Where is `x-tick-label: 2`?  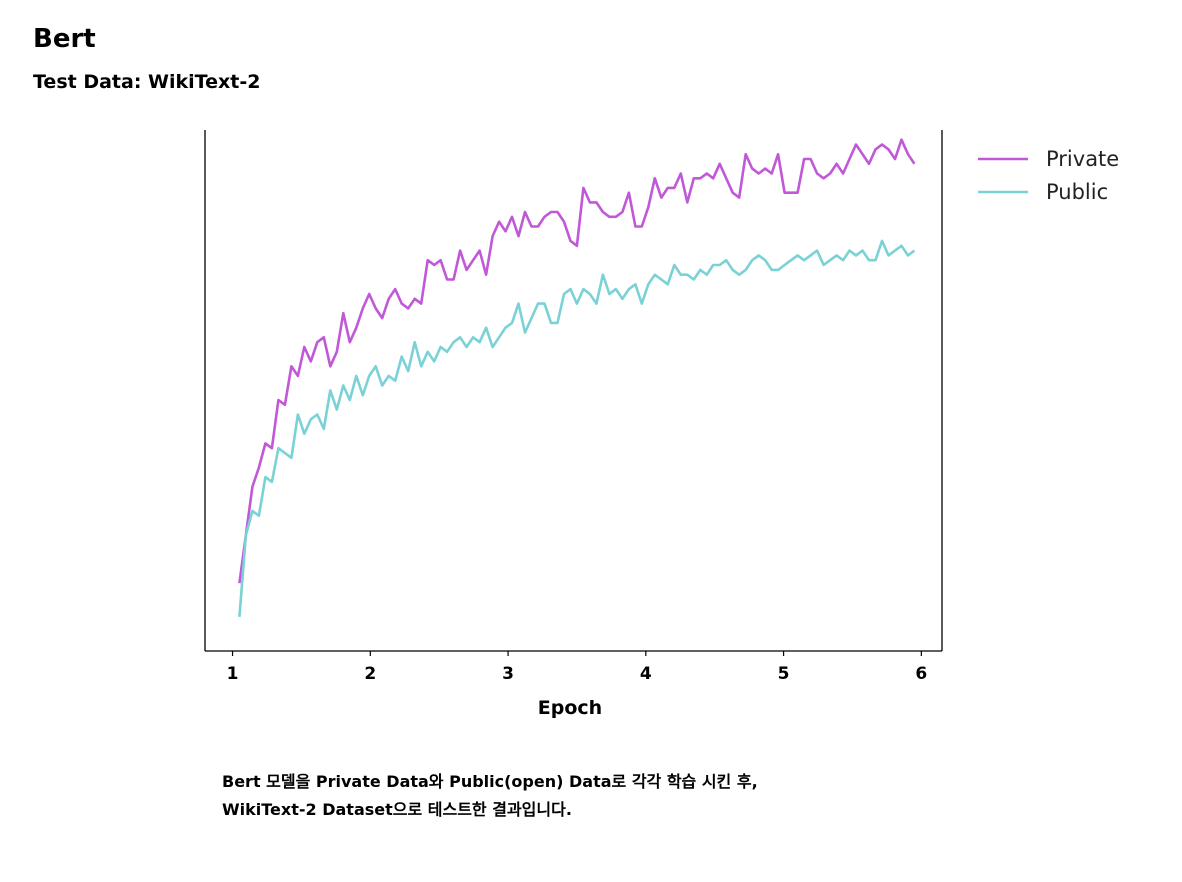 x-tick-label: 2 is located at coordinates (370, 674).